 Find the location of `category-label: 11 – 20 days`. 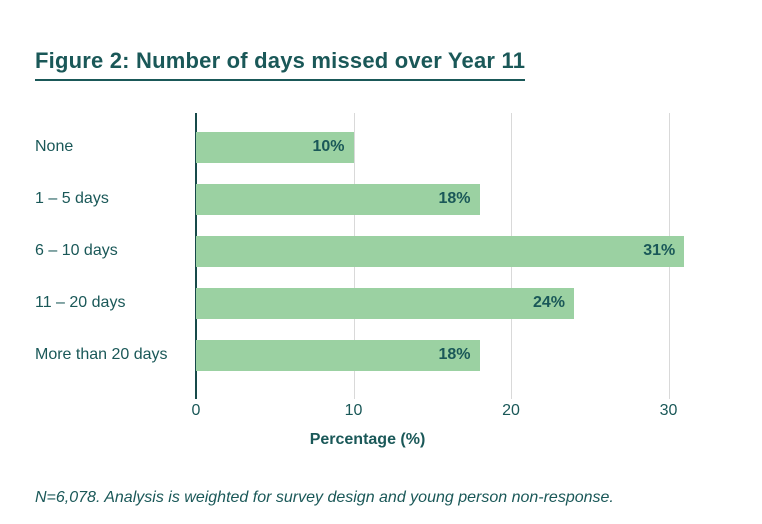

category-label: 11 – 20 days is located at coordinates (80, 302).